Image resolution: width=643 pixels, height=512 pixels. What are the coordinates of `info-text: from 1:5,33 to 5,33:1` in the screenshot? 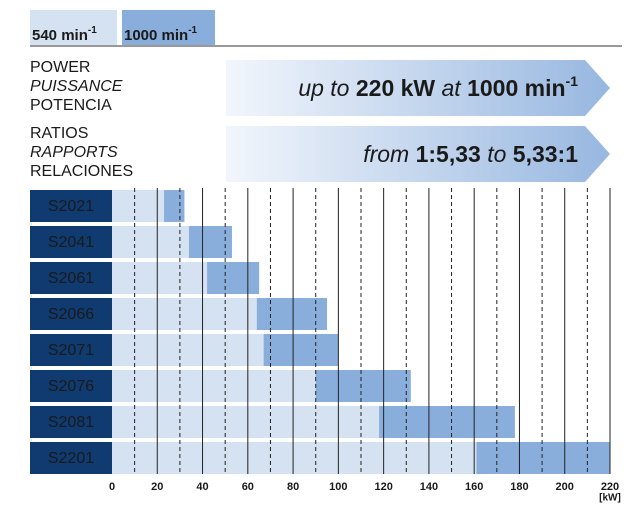 It's located at (470, 154).